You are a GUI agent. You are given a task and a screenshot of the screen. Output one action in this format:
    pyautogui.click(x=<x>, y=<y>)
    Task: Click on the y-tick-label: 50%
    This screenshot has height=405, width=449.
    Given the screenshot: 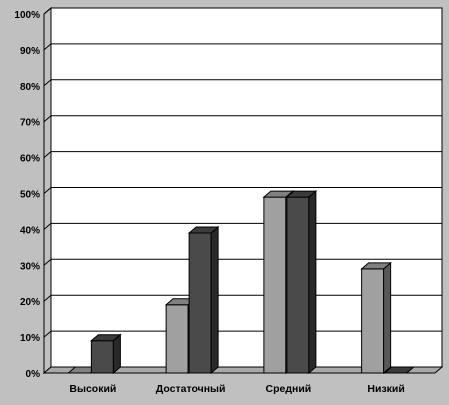 What is the action you would take?
    pyautogui.click(x=30, y=195)
    